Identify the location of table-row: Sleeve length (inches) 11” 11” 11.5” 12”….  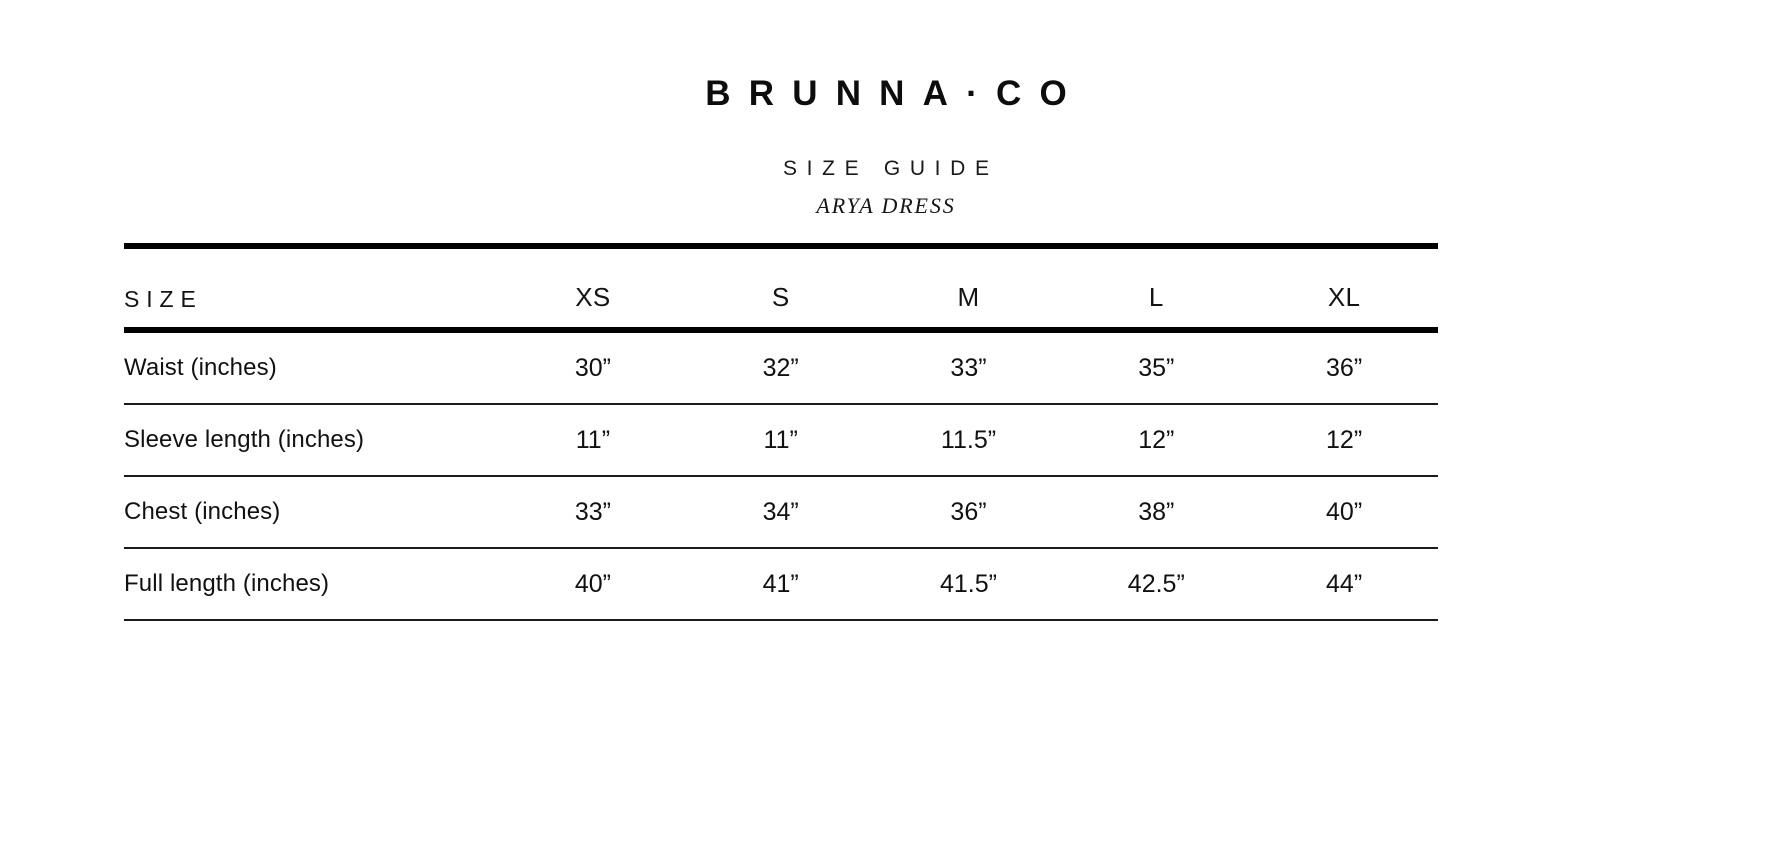
(781, 440).